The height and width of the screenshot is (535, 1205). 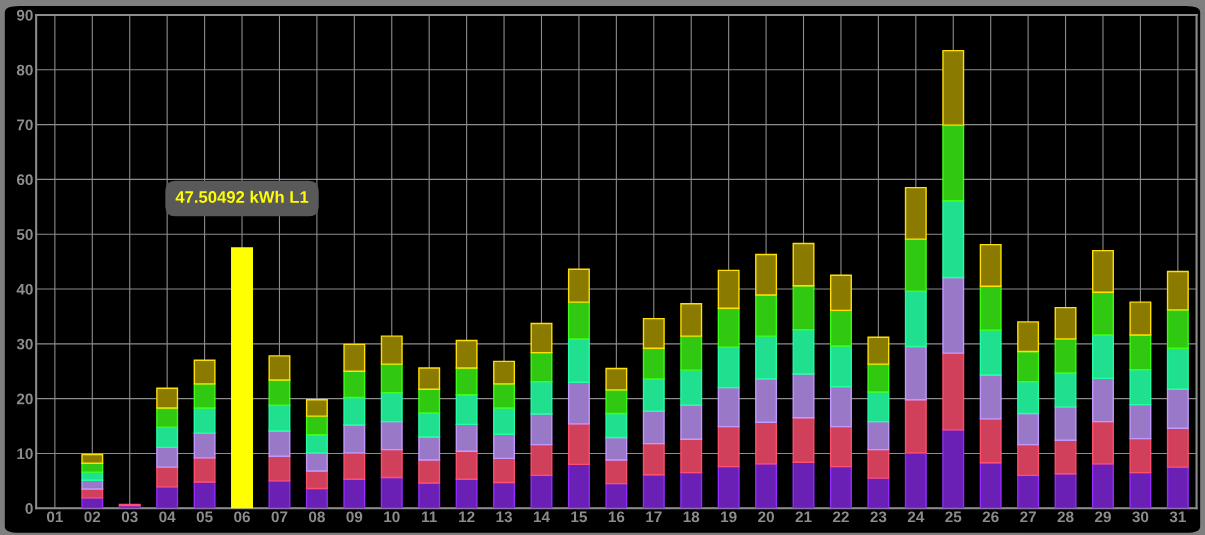 I want to click on x-tick-label: 28, so click(x=1065, y=517).